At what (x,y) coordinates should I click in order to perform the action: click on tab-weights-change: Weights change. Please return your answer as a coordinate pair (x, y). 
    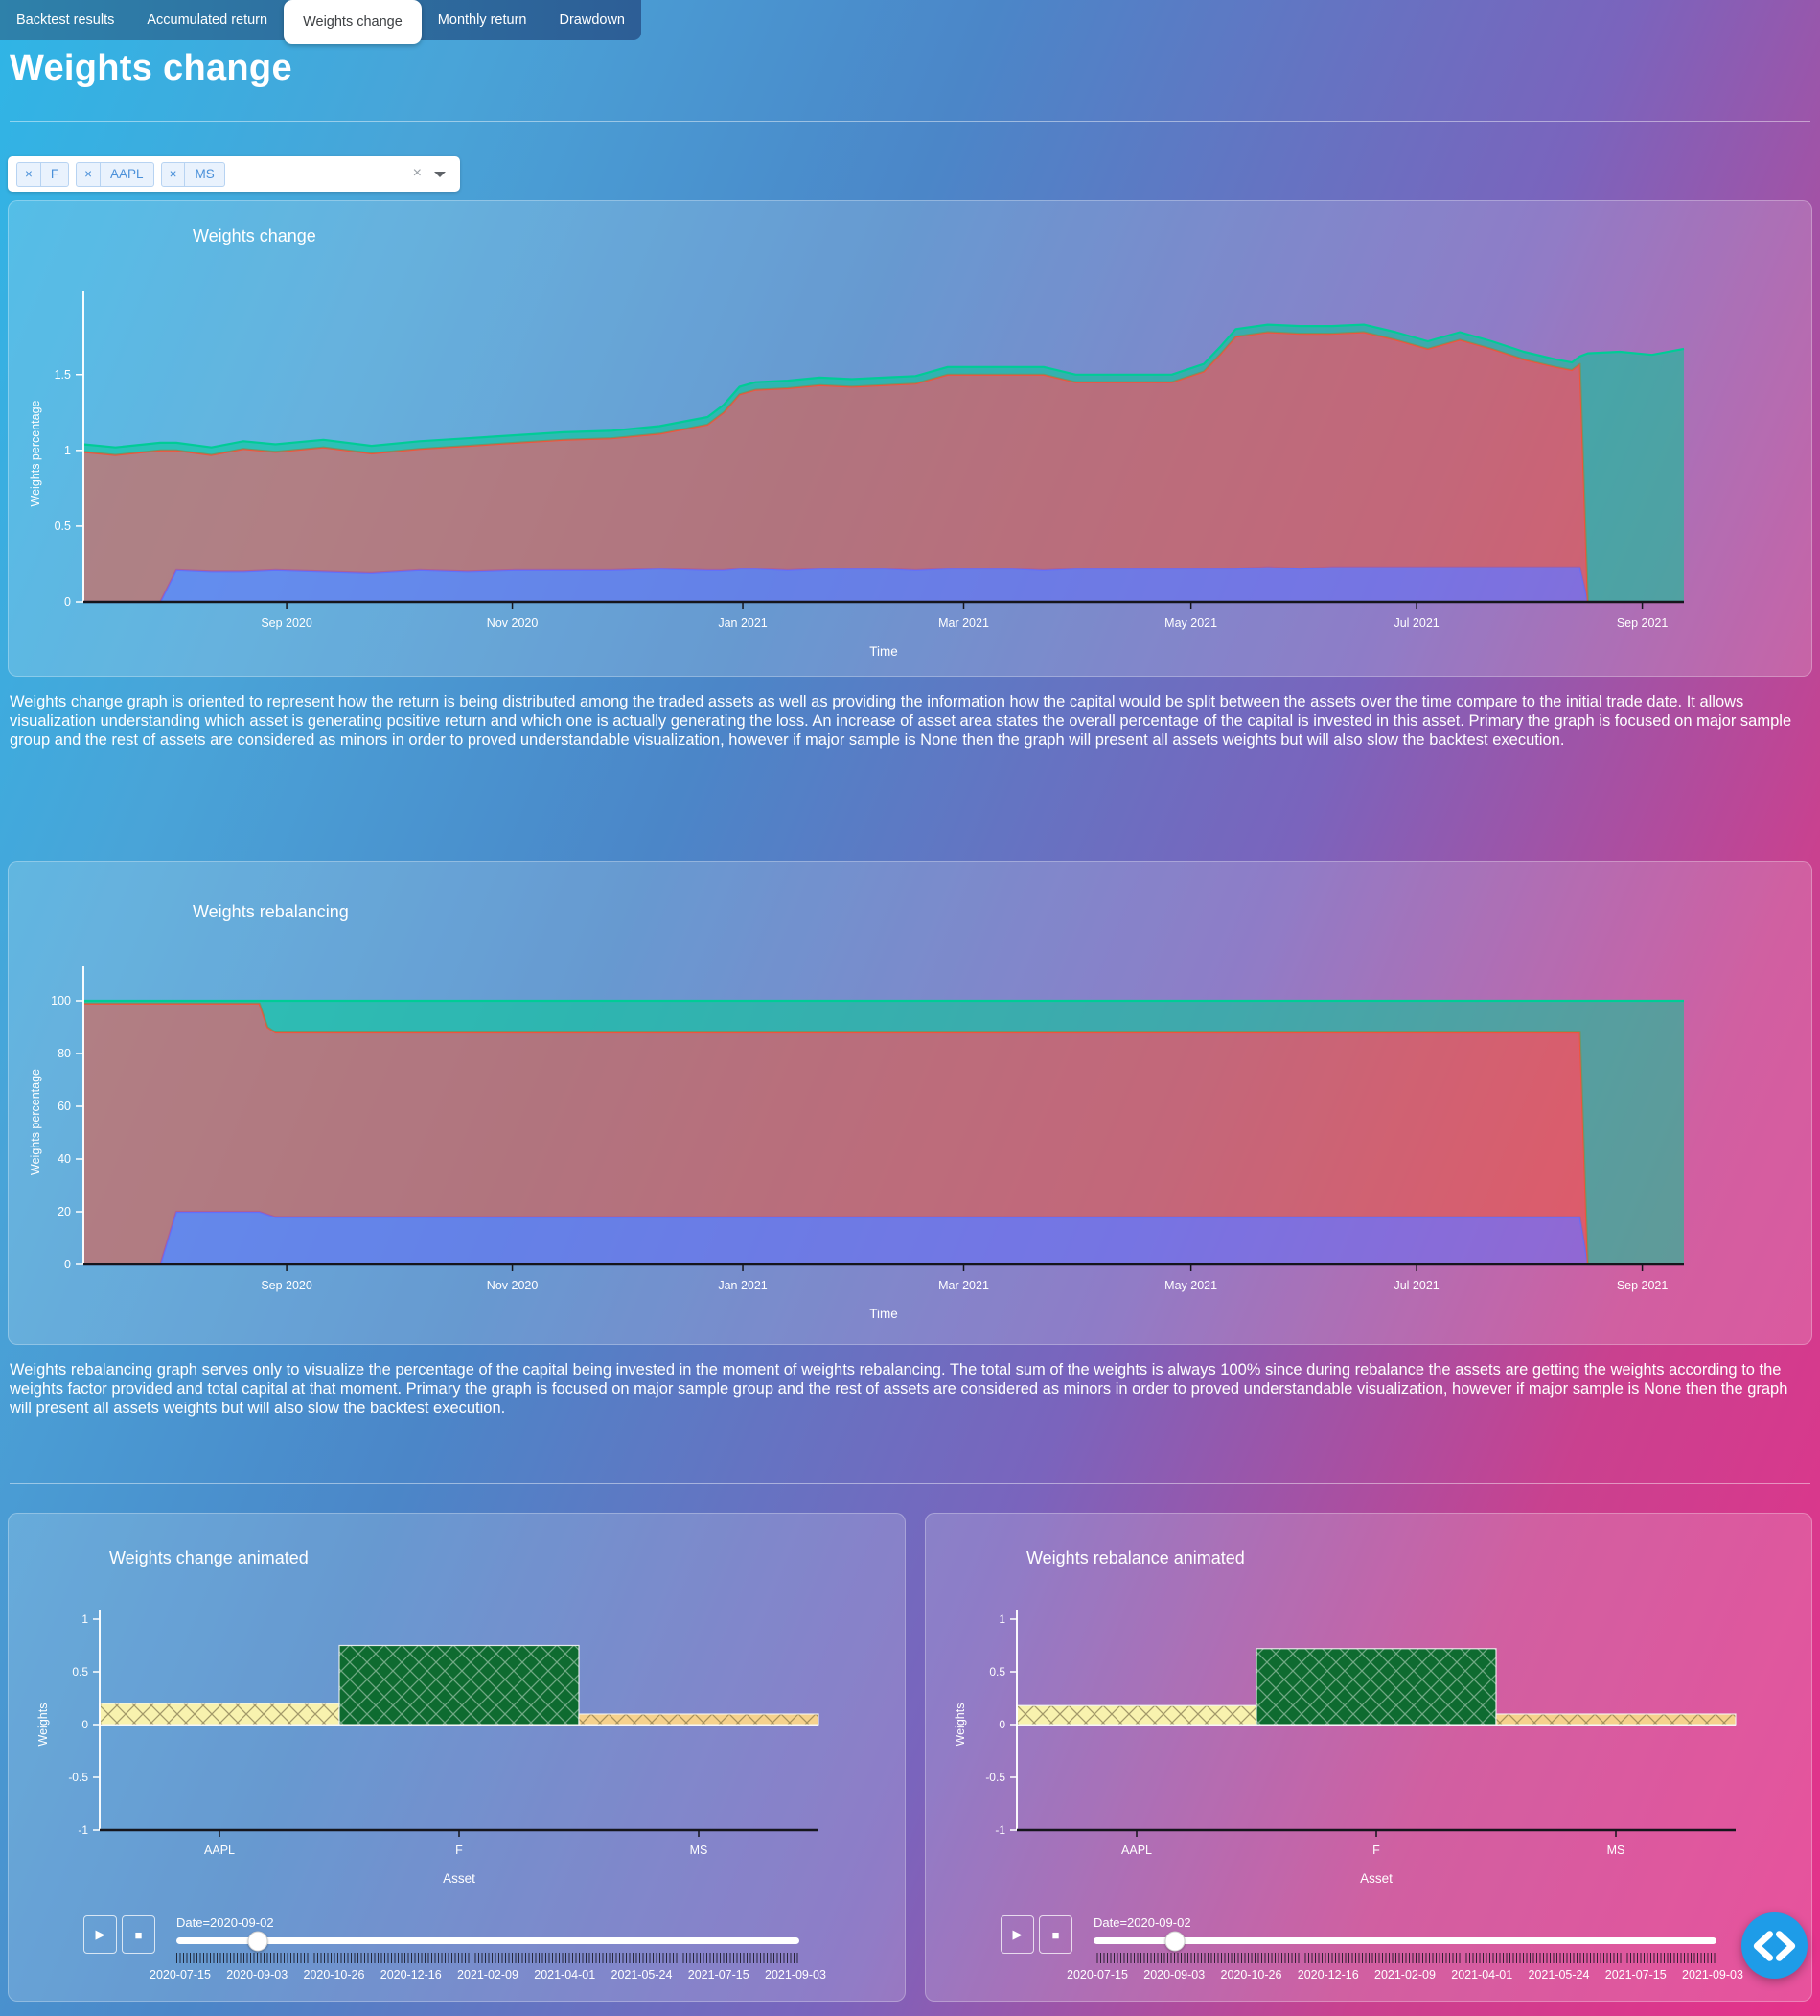
    Looking at the image, I should click on (353, 22).